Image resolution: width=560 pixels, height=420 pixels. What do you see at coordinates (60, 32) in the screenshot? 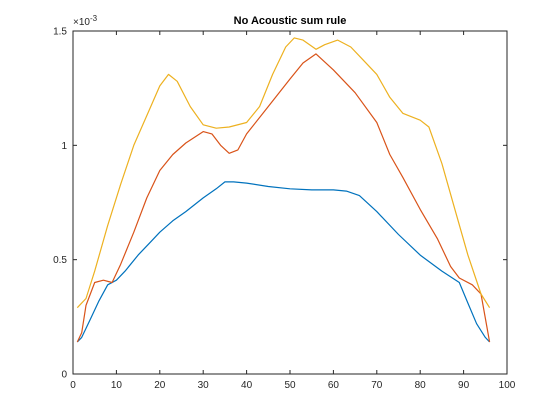
I see `y-tick-label: 1.5` at bounding box center [60, 32].